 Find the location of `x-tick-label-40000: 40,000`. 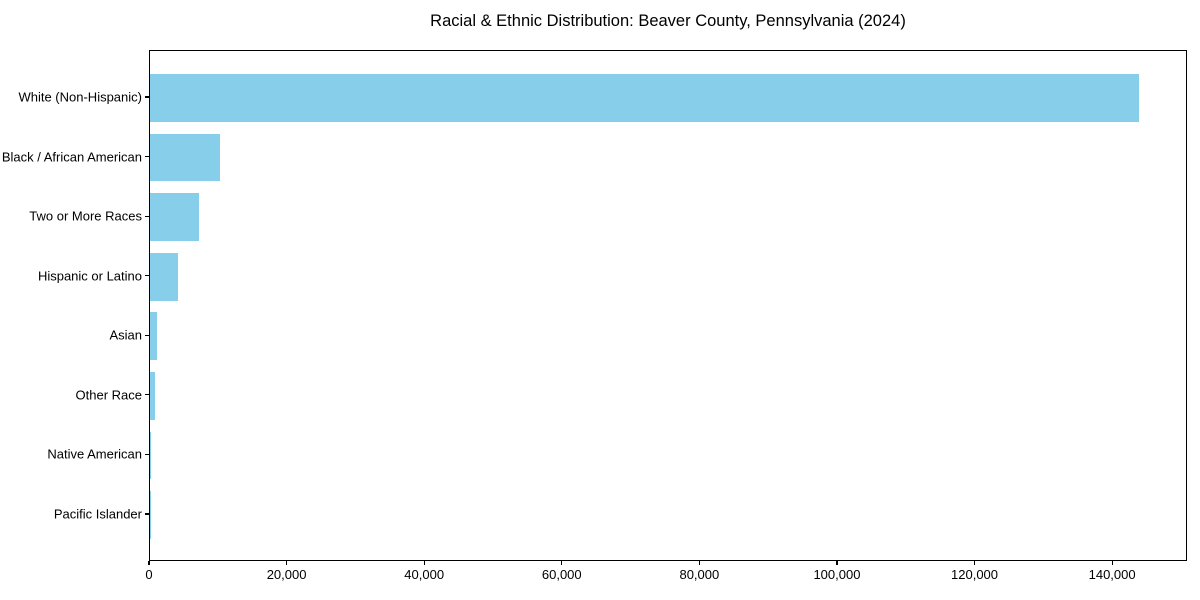

x-tick-label-40000: 40,000 is located at coordinates (424, 574).